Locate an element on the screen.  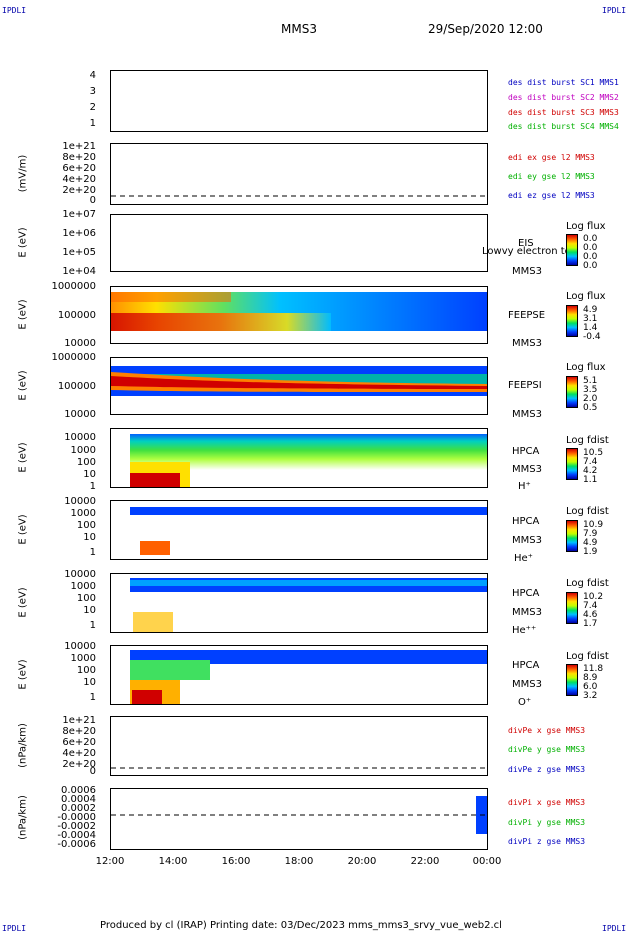
ytick: 0.0006 is located at coordinates (78, 790).